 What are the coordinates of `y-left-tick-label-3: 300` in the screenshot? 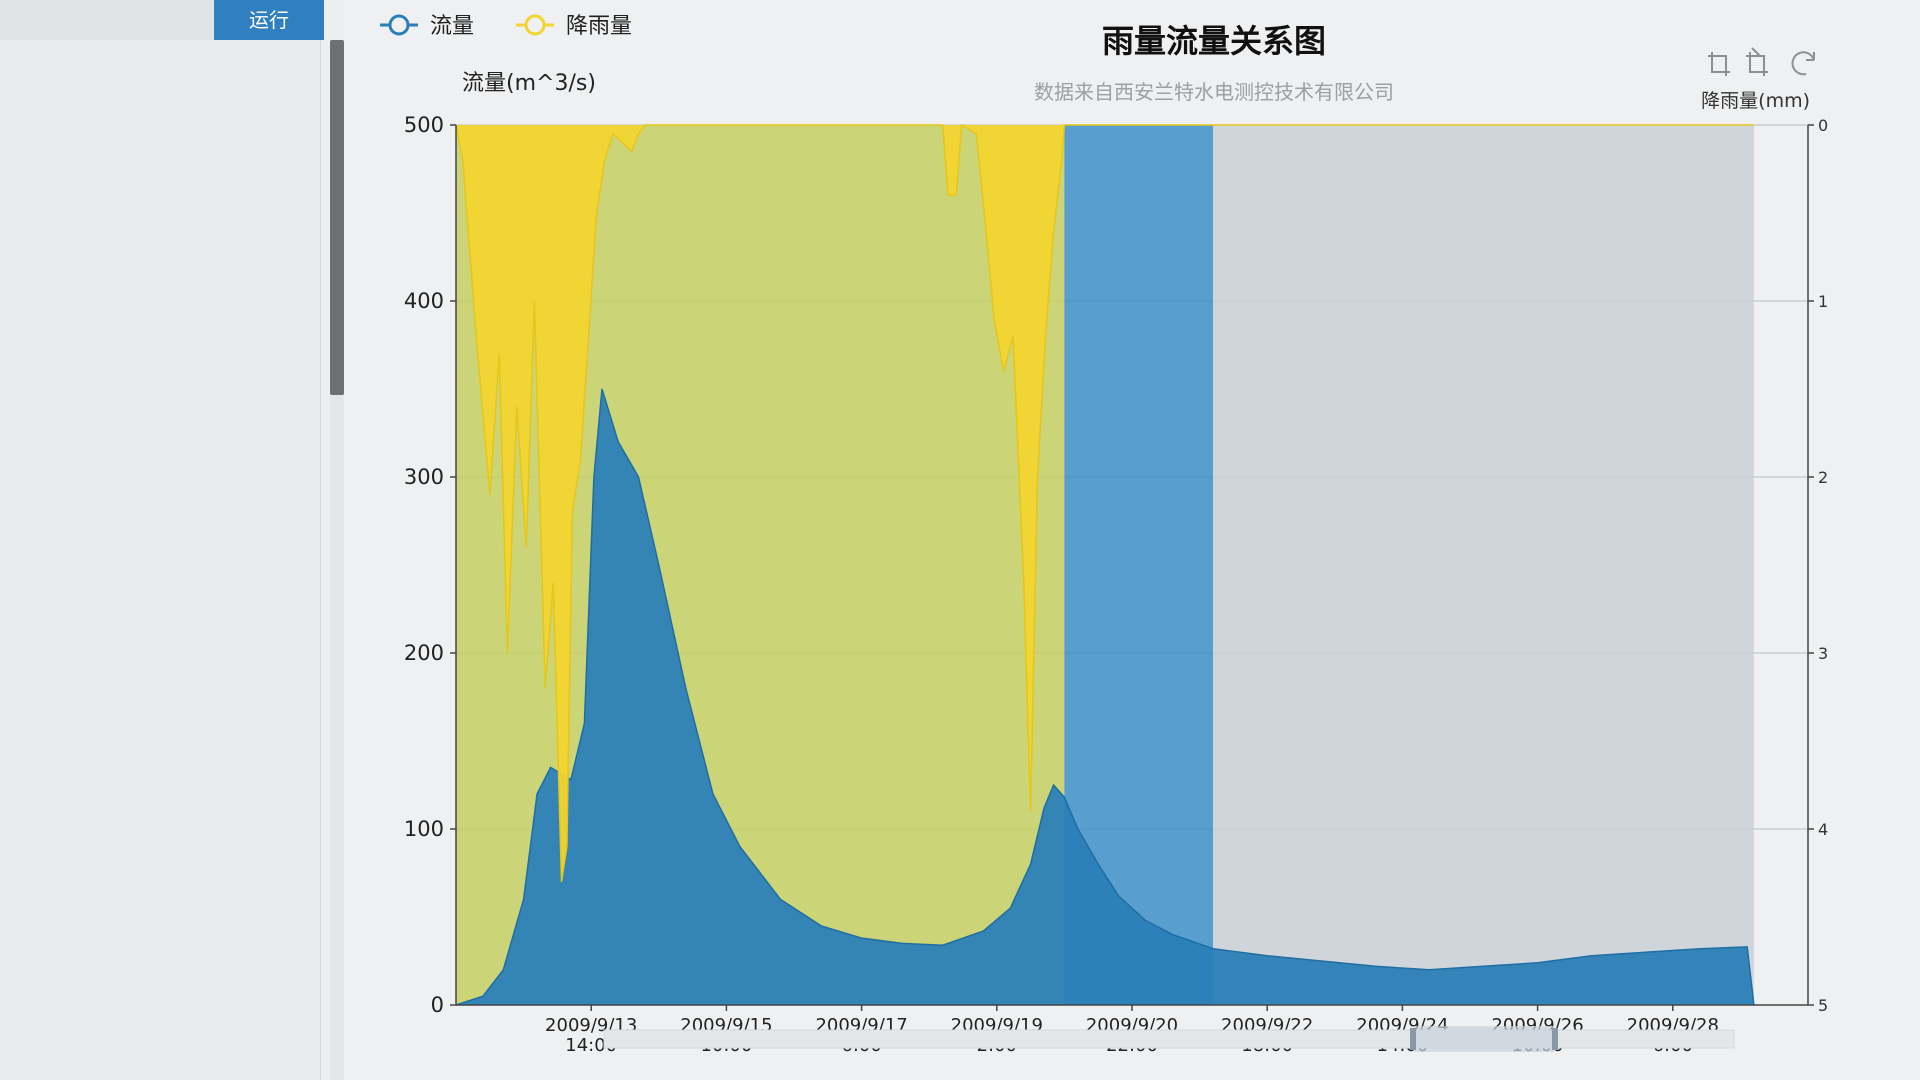 It's located at (424, 477).